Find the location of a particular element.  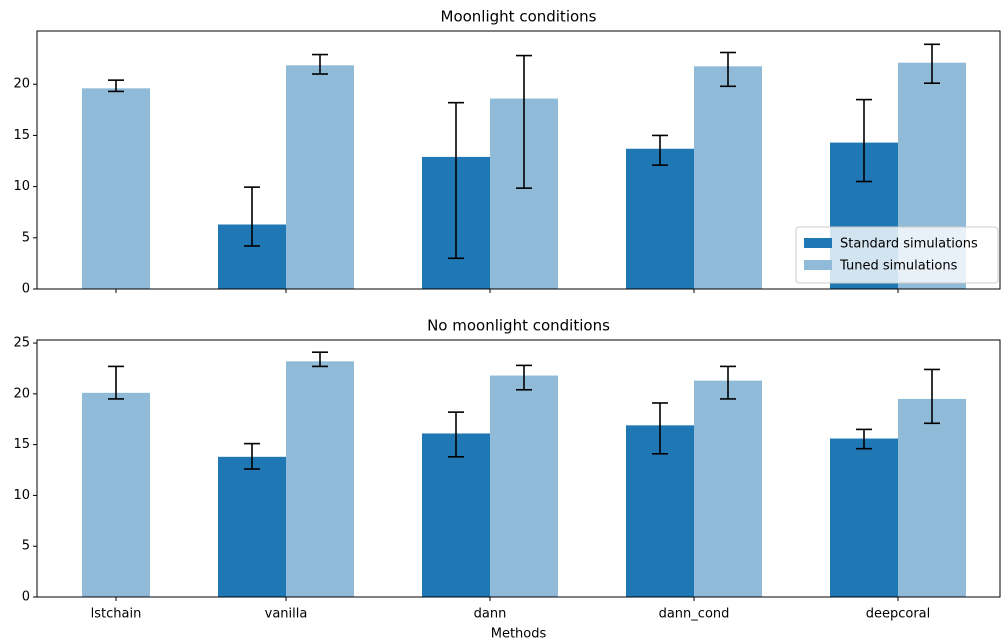

y-tick-label: 25 is located at coordinates (21, 343).